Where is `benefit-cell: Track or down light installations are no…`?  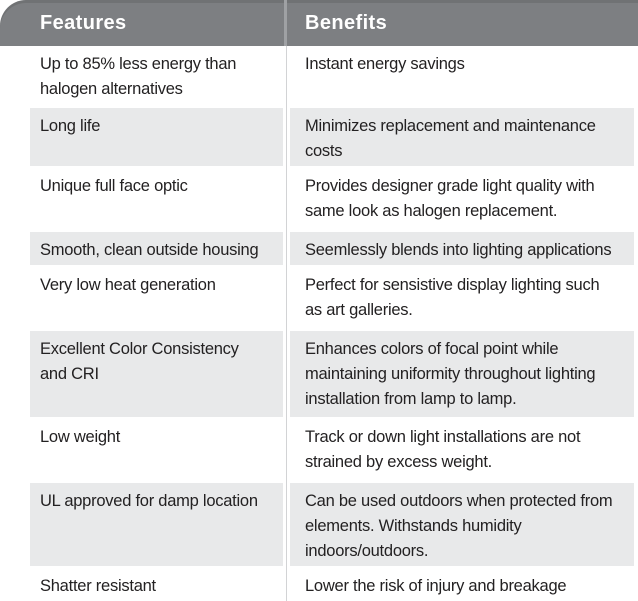 benefit-cell: Track or down light installations are no… is located at coordinates (443, 449).